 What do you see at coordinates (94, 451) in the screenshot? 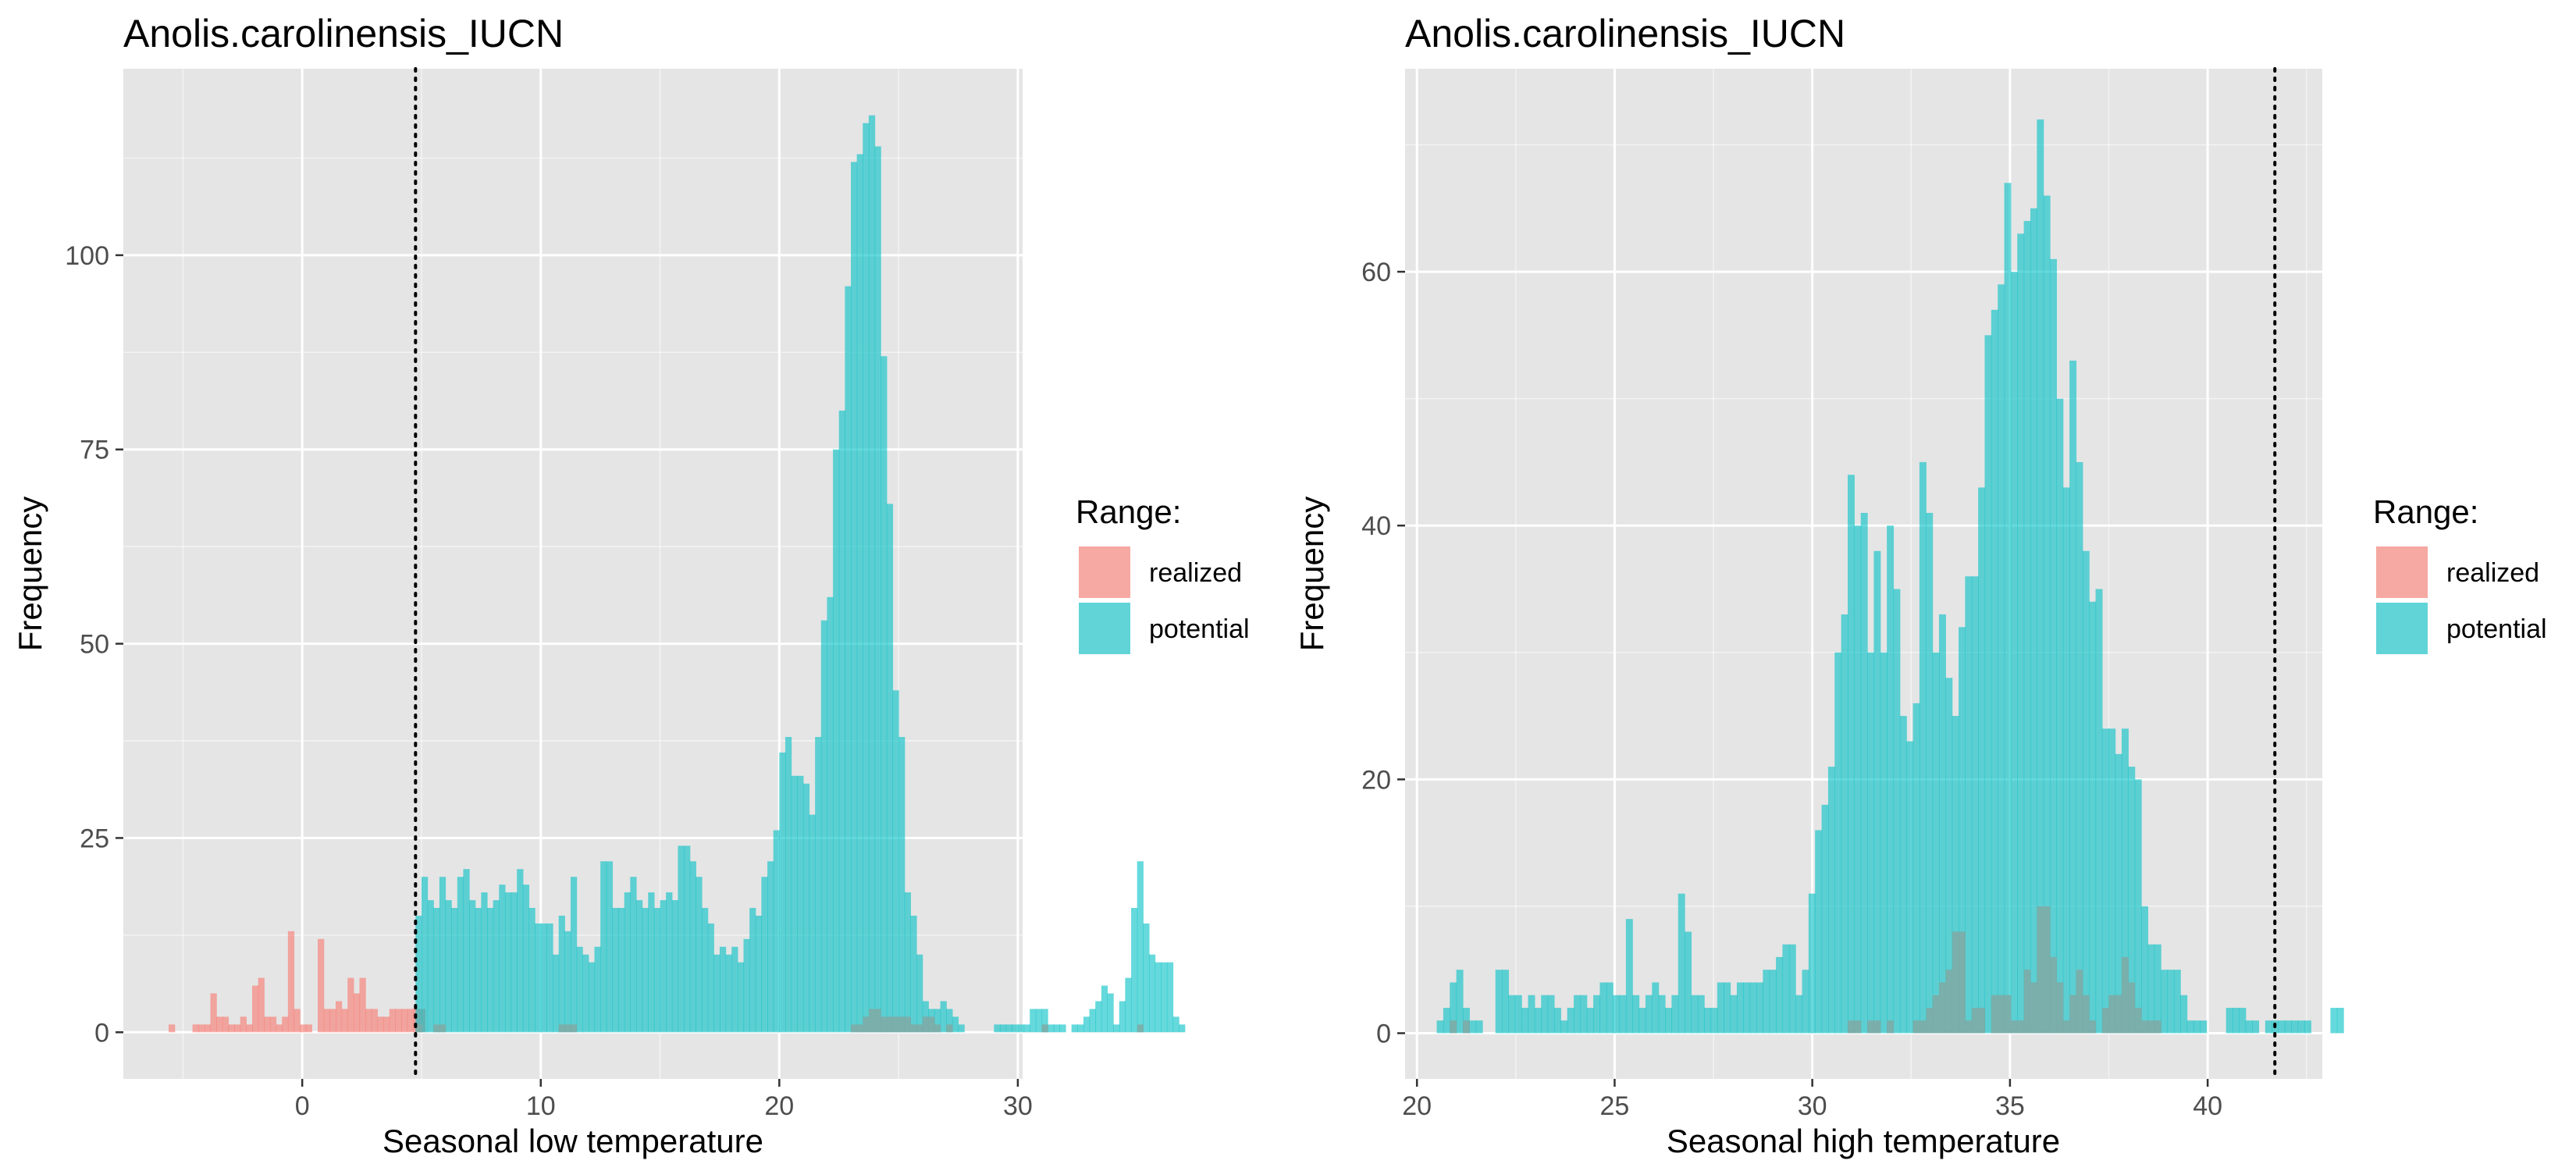
I see `y-tick-label: 75` at bounding box center [94, 451].